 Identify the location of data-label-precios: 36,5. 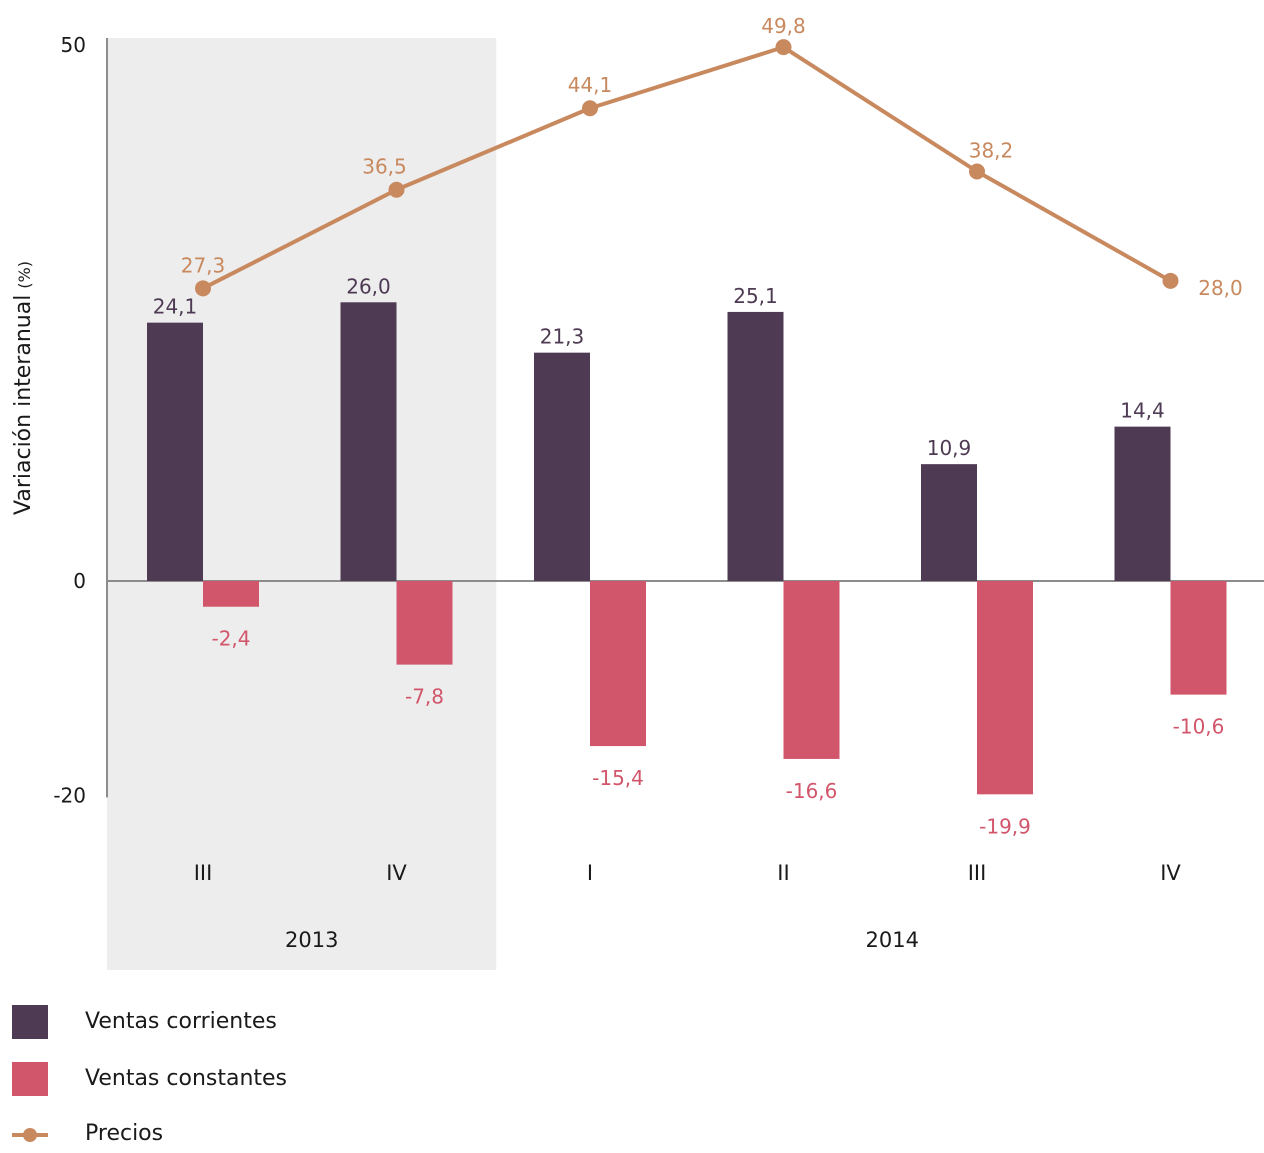
(384, 167).